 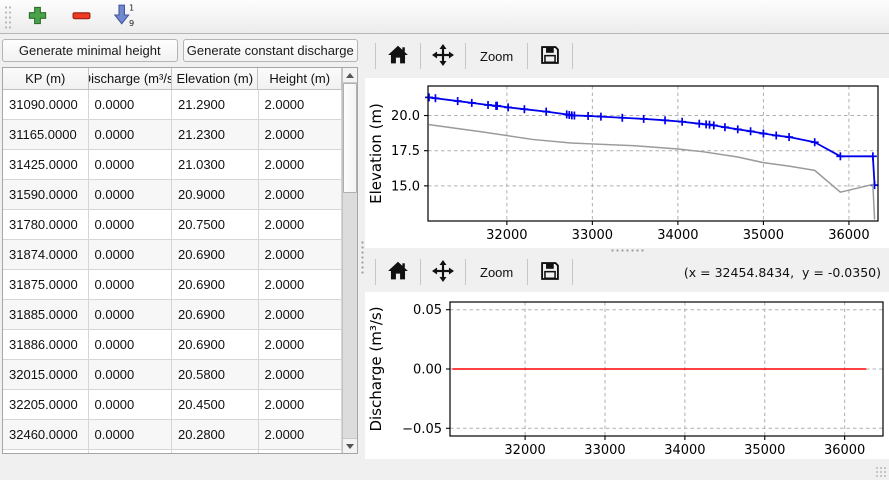 I want to click on save-icon, so click(x=550, y=56).